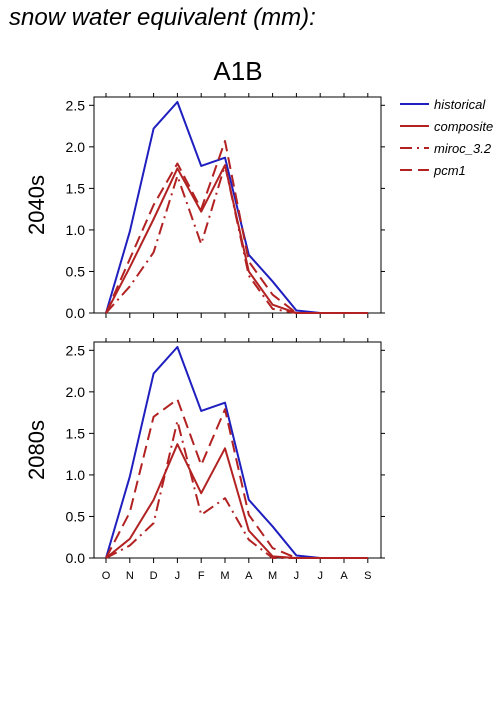  I want to click on series-line-composite, so click(236, 239).